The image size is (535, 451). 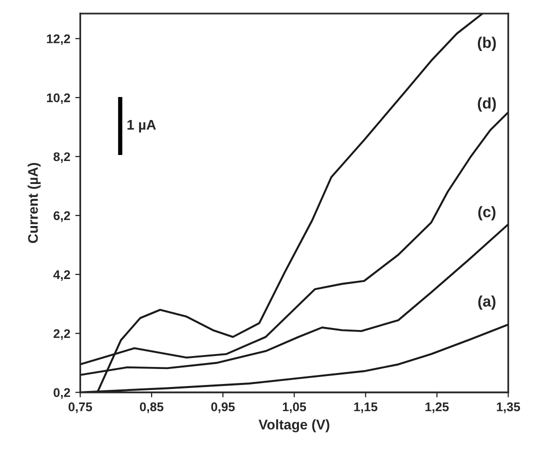 I want to click on x-tick-label: 1,25, so click(x=437, y=408).